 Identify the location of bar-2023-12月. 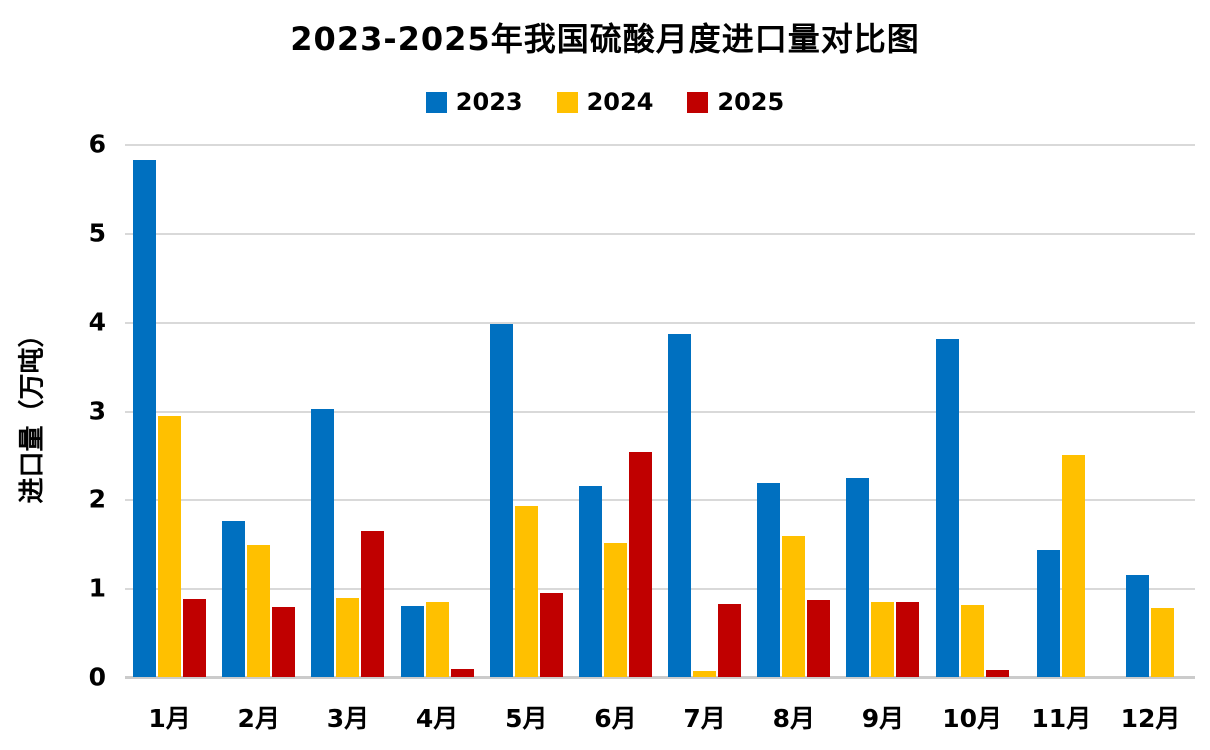
(1138, 625).